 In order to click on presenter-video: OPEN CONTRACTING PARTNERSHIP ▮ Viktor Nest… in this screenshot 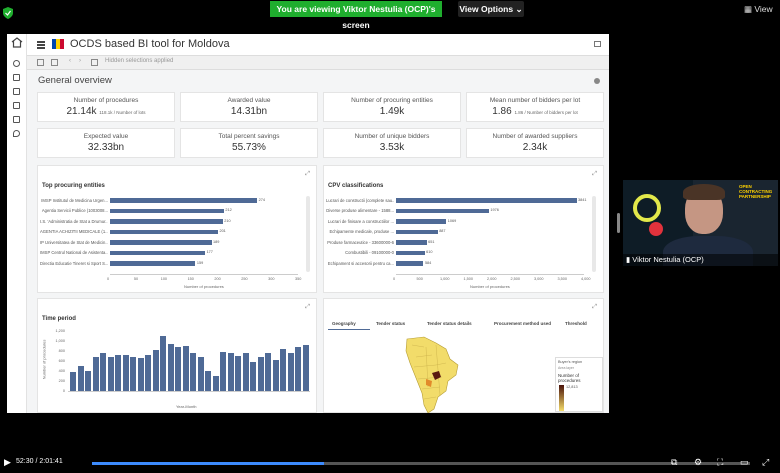, I will do `click(700, 223)`.